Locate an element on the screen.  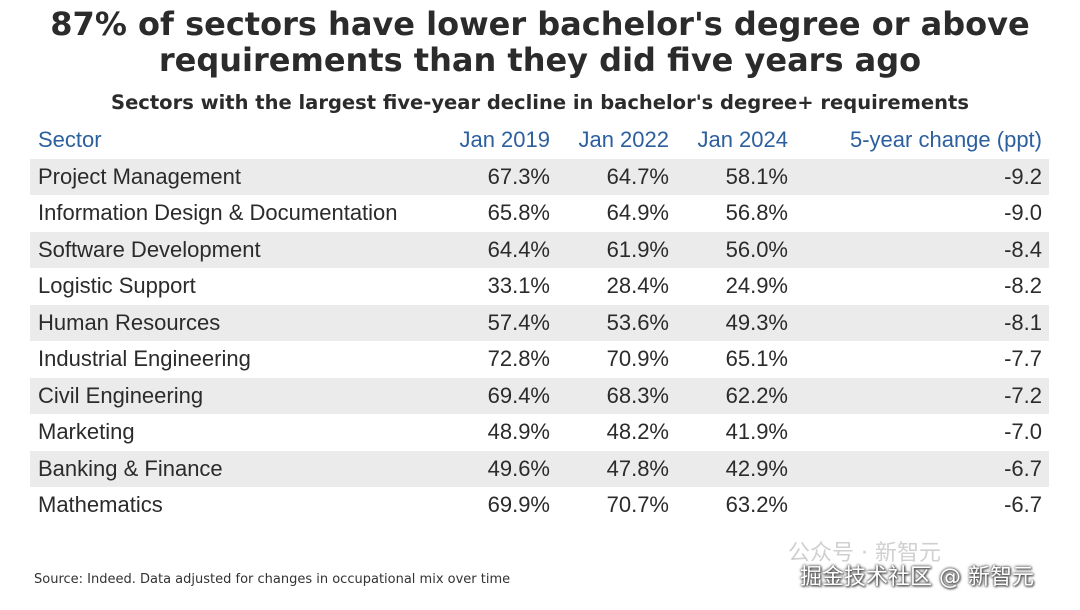
cell-sector: Civil Engineering is located at coordinates (121, 395).